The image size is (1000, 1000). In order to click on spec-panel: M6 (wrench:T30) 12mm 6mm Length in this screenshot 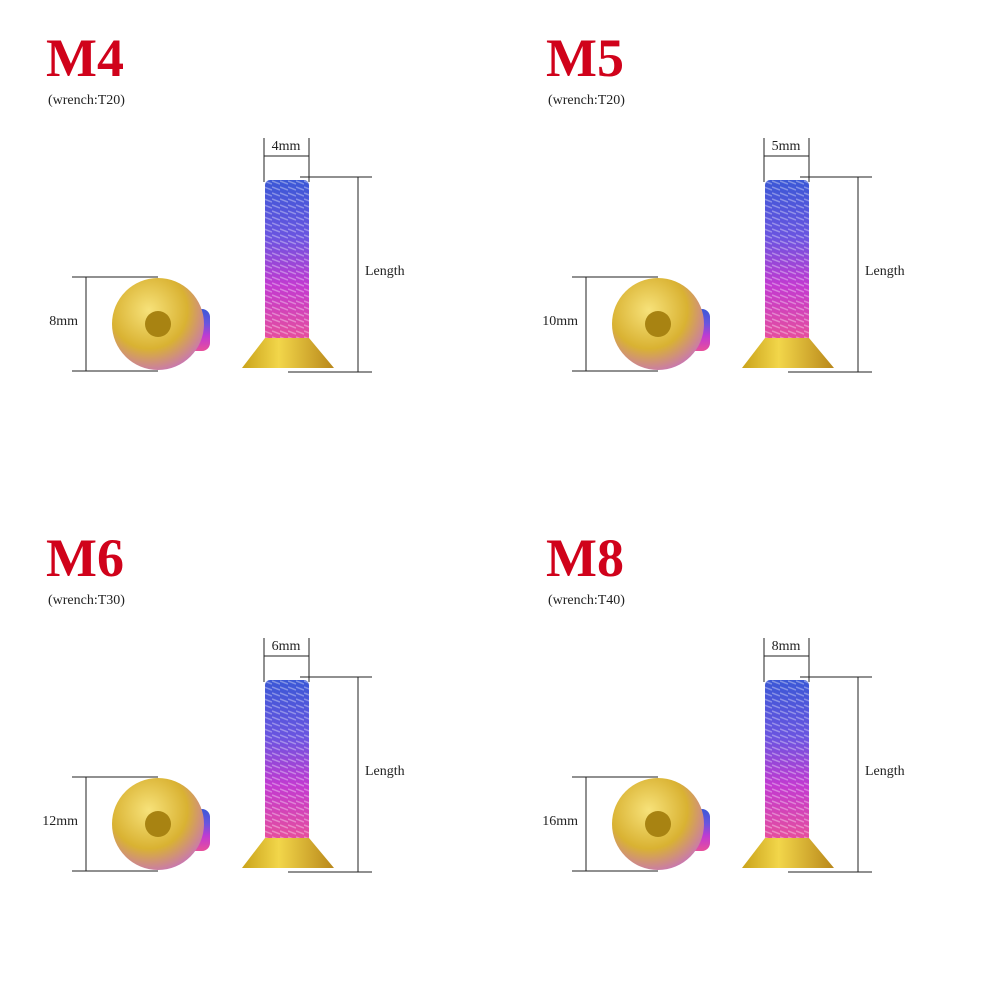, I will do `click(223, 700)`.